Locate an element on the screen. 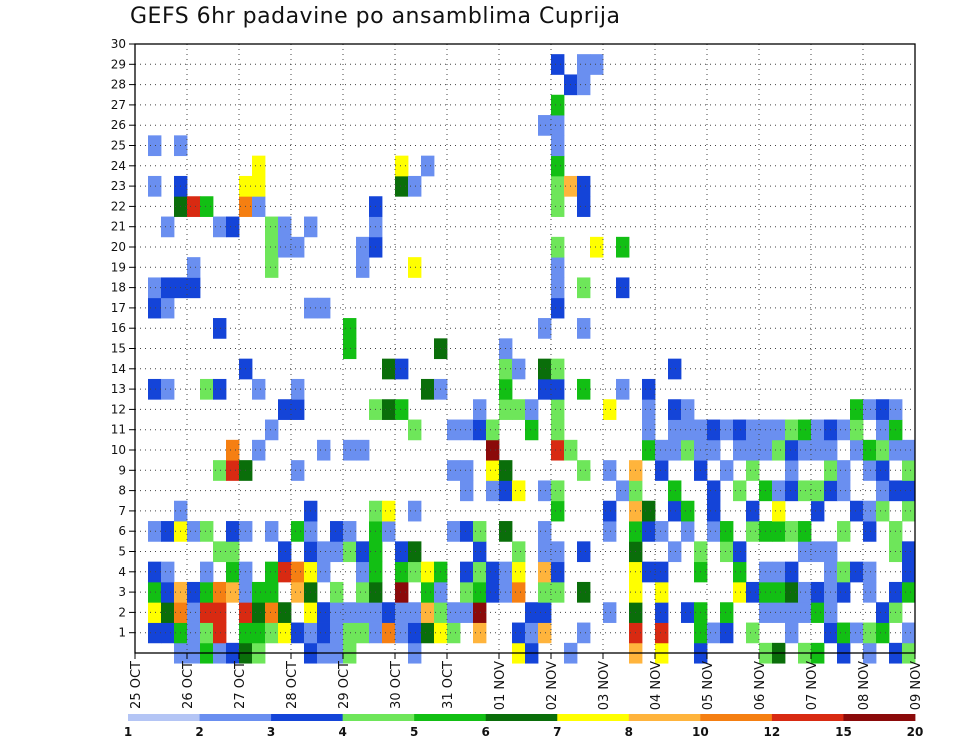 The height and width of the screenshot is (742, 960). y-tick-label: 9 is located at coordinates (122, 470).